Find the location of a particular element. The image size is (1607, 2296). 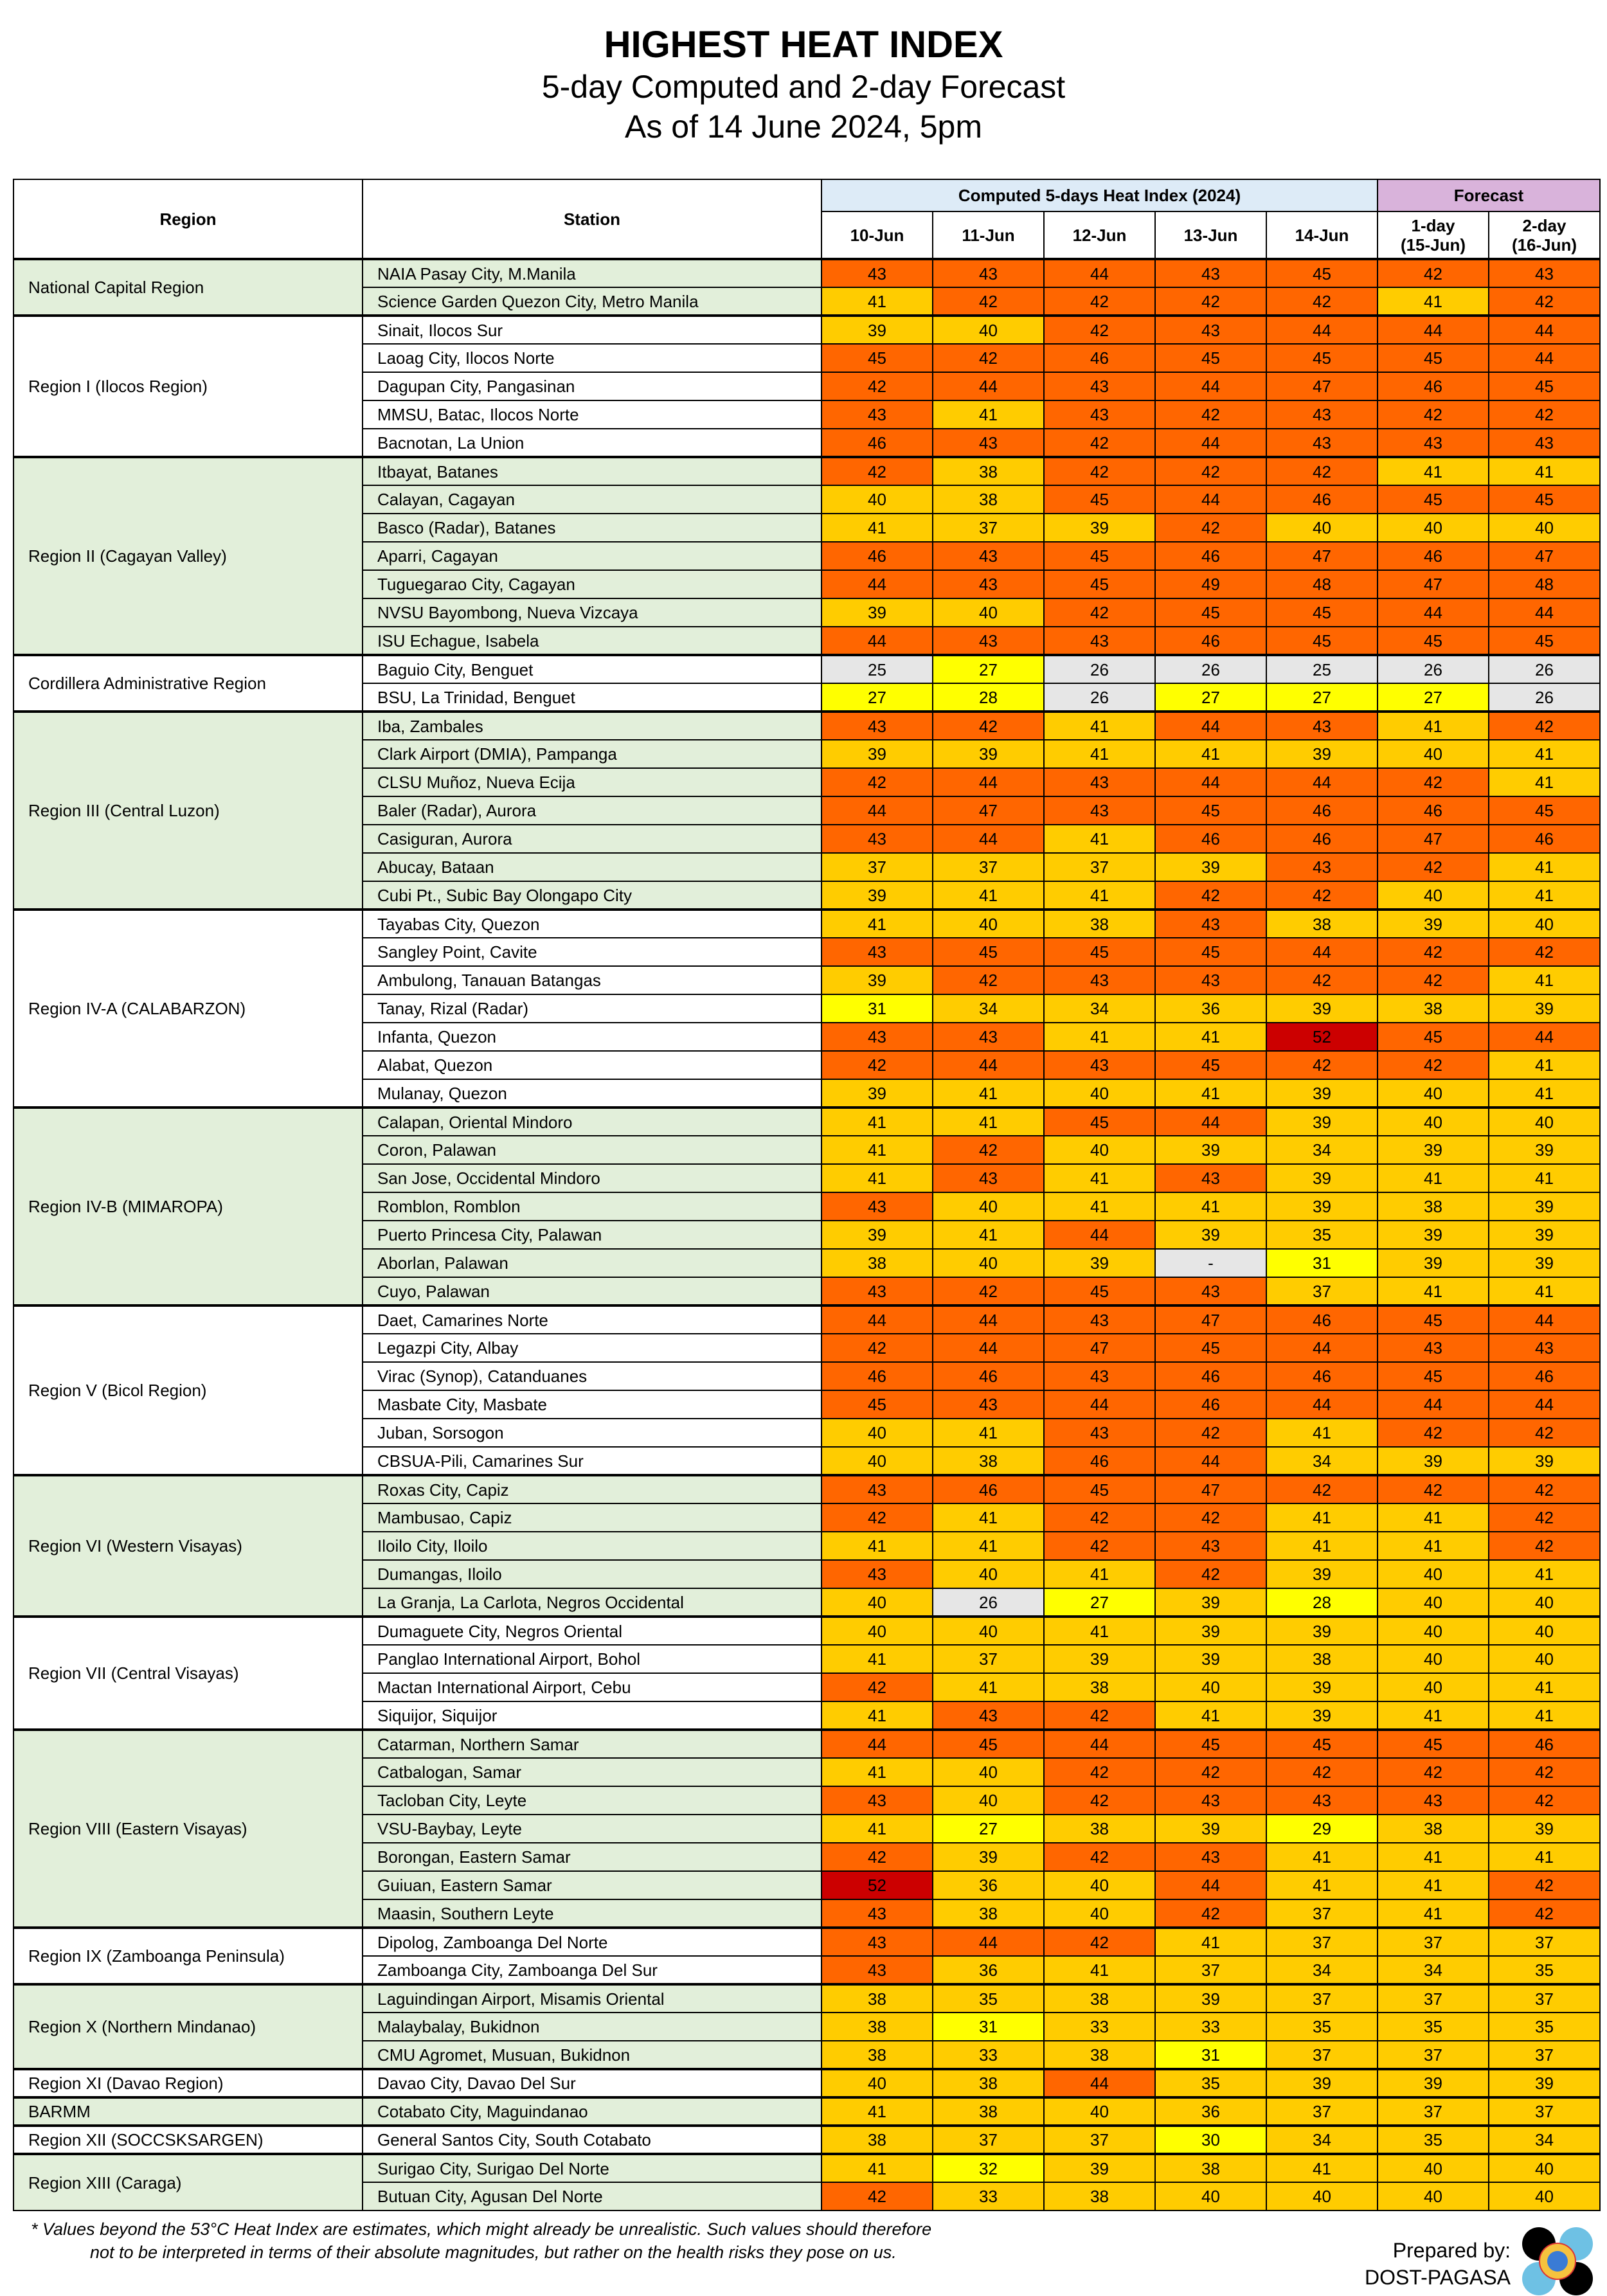

station-cell: Casiguran, Aurora is located at coordinates (592, 839).